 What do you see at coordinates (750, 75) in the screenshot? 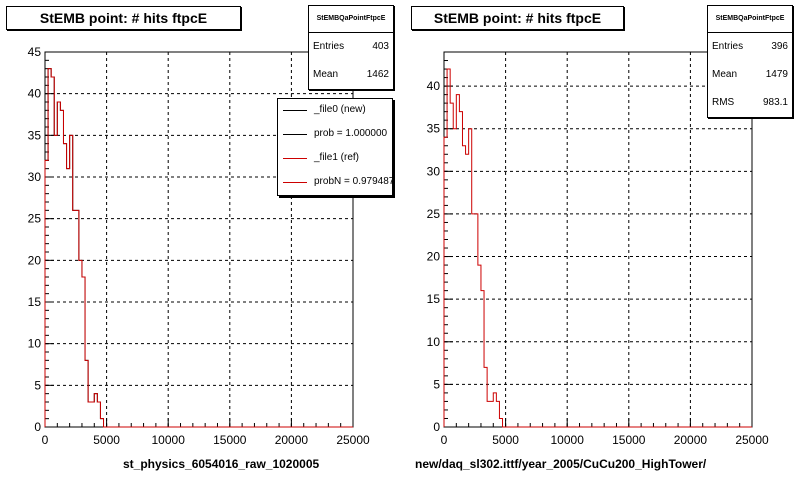
I see `right-stats-row-mean: Mean 1479` at bounding box center [750, 75].